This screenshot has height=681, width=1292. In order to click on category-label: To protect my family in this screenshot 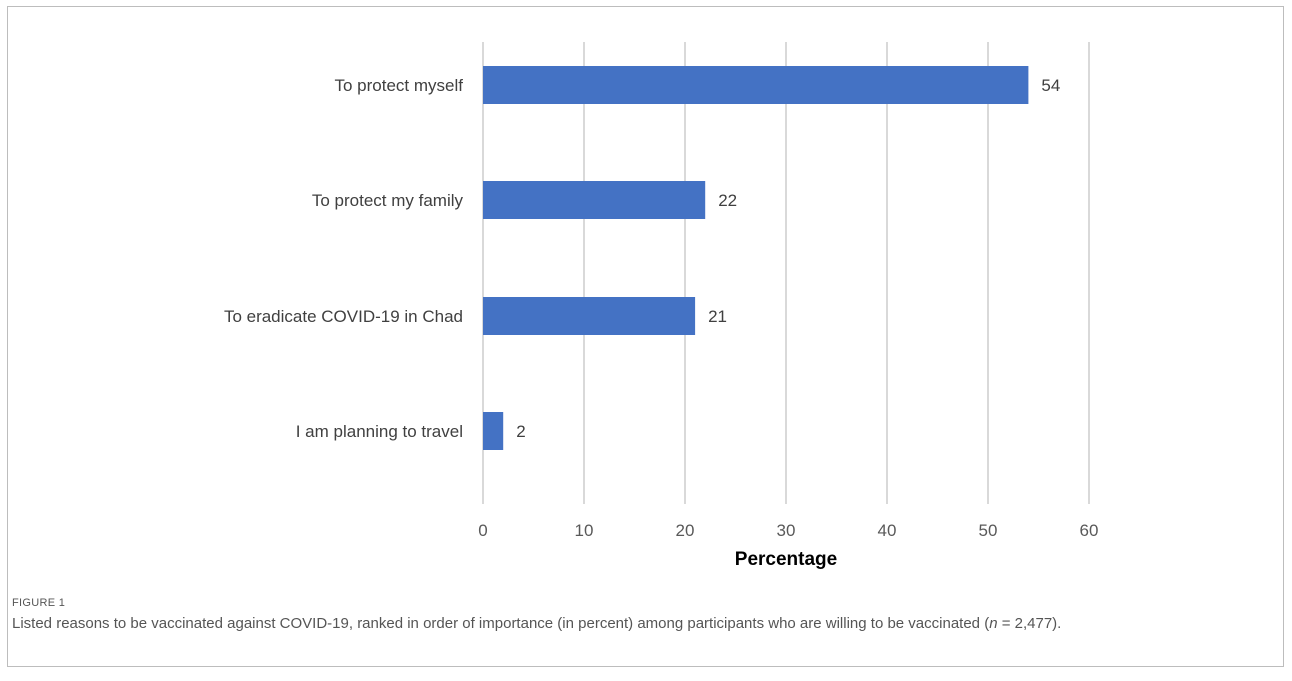, I will do `click(388, 200)`.